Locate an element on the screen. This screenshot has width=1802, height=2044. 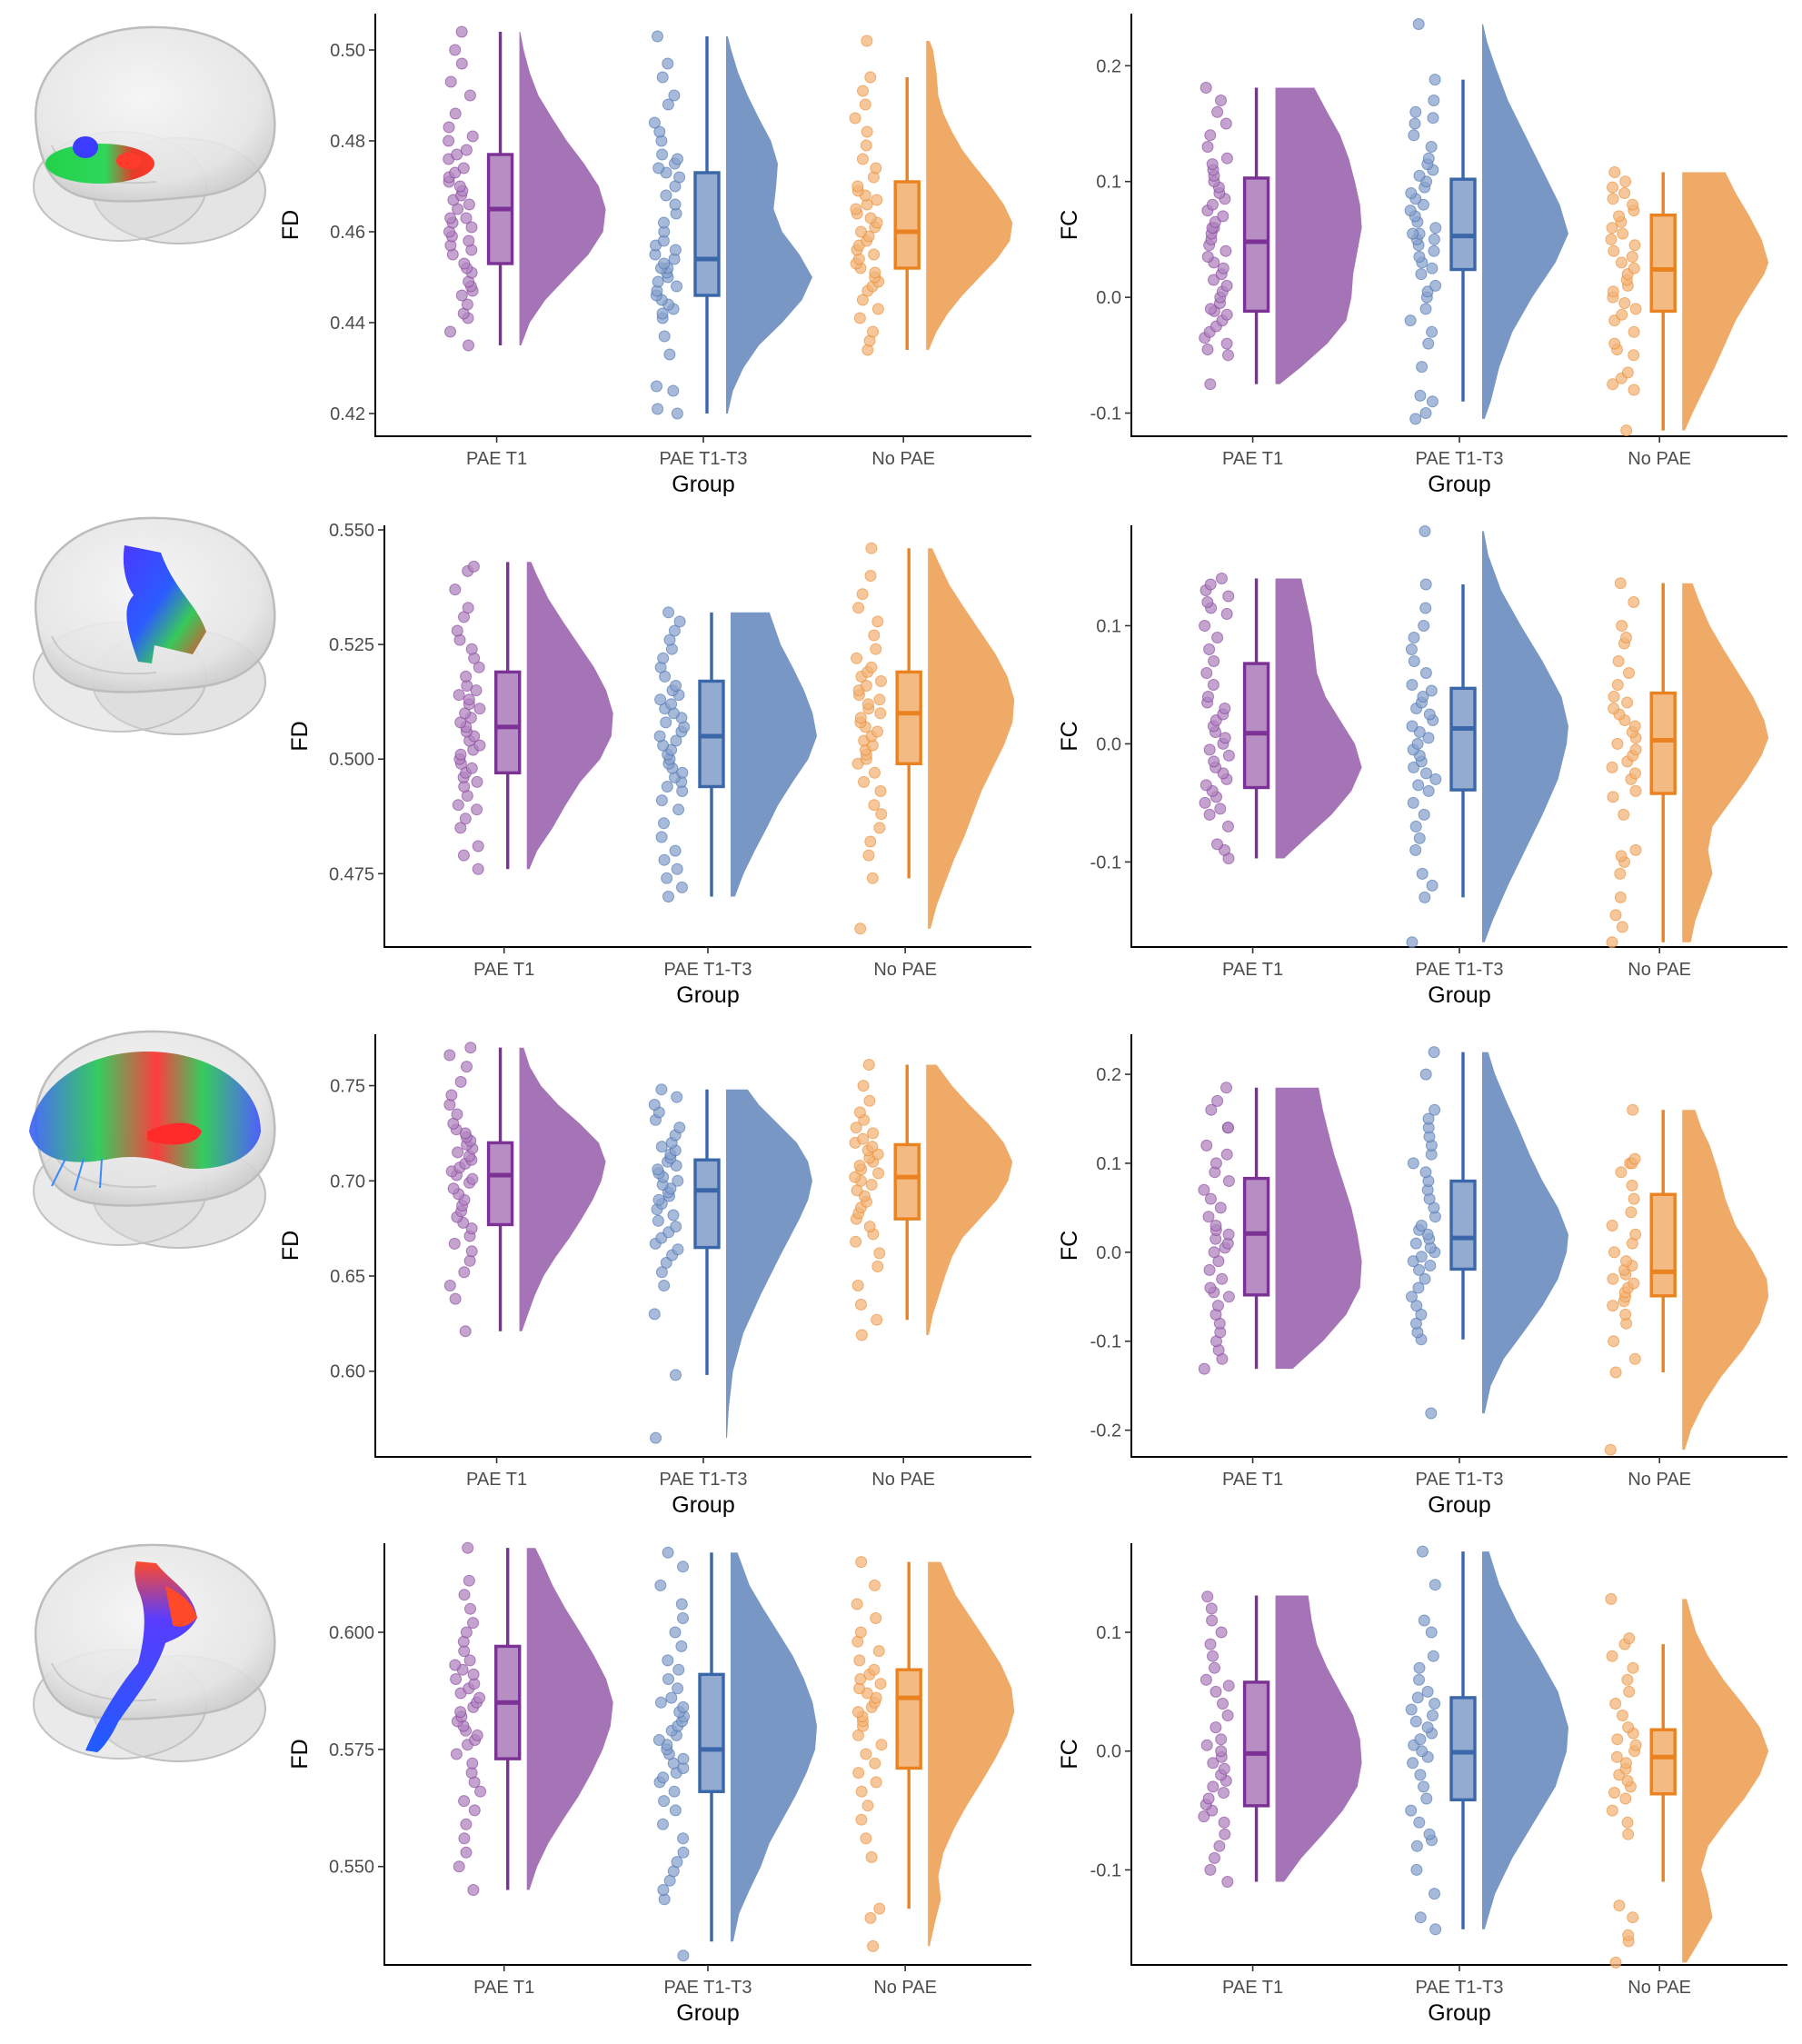
y-tick-label: 0.44 is located at coordinates (347, 324).